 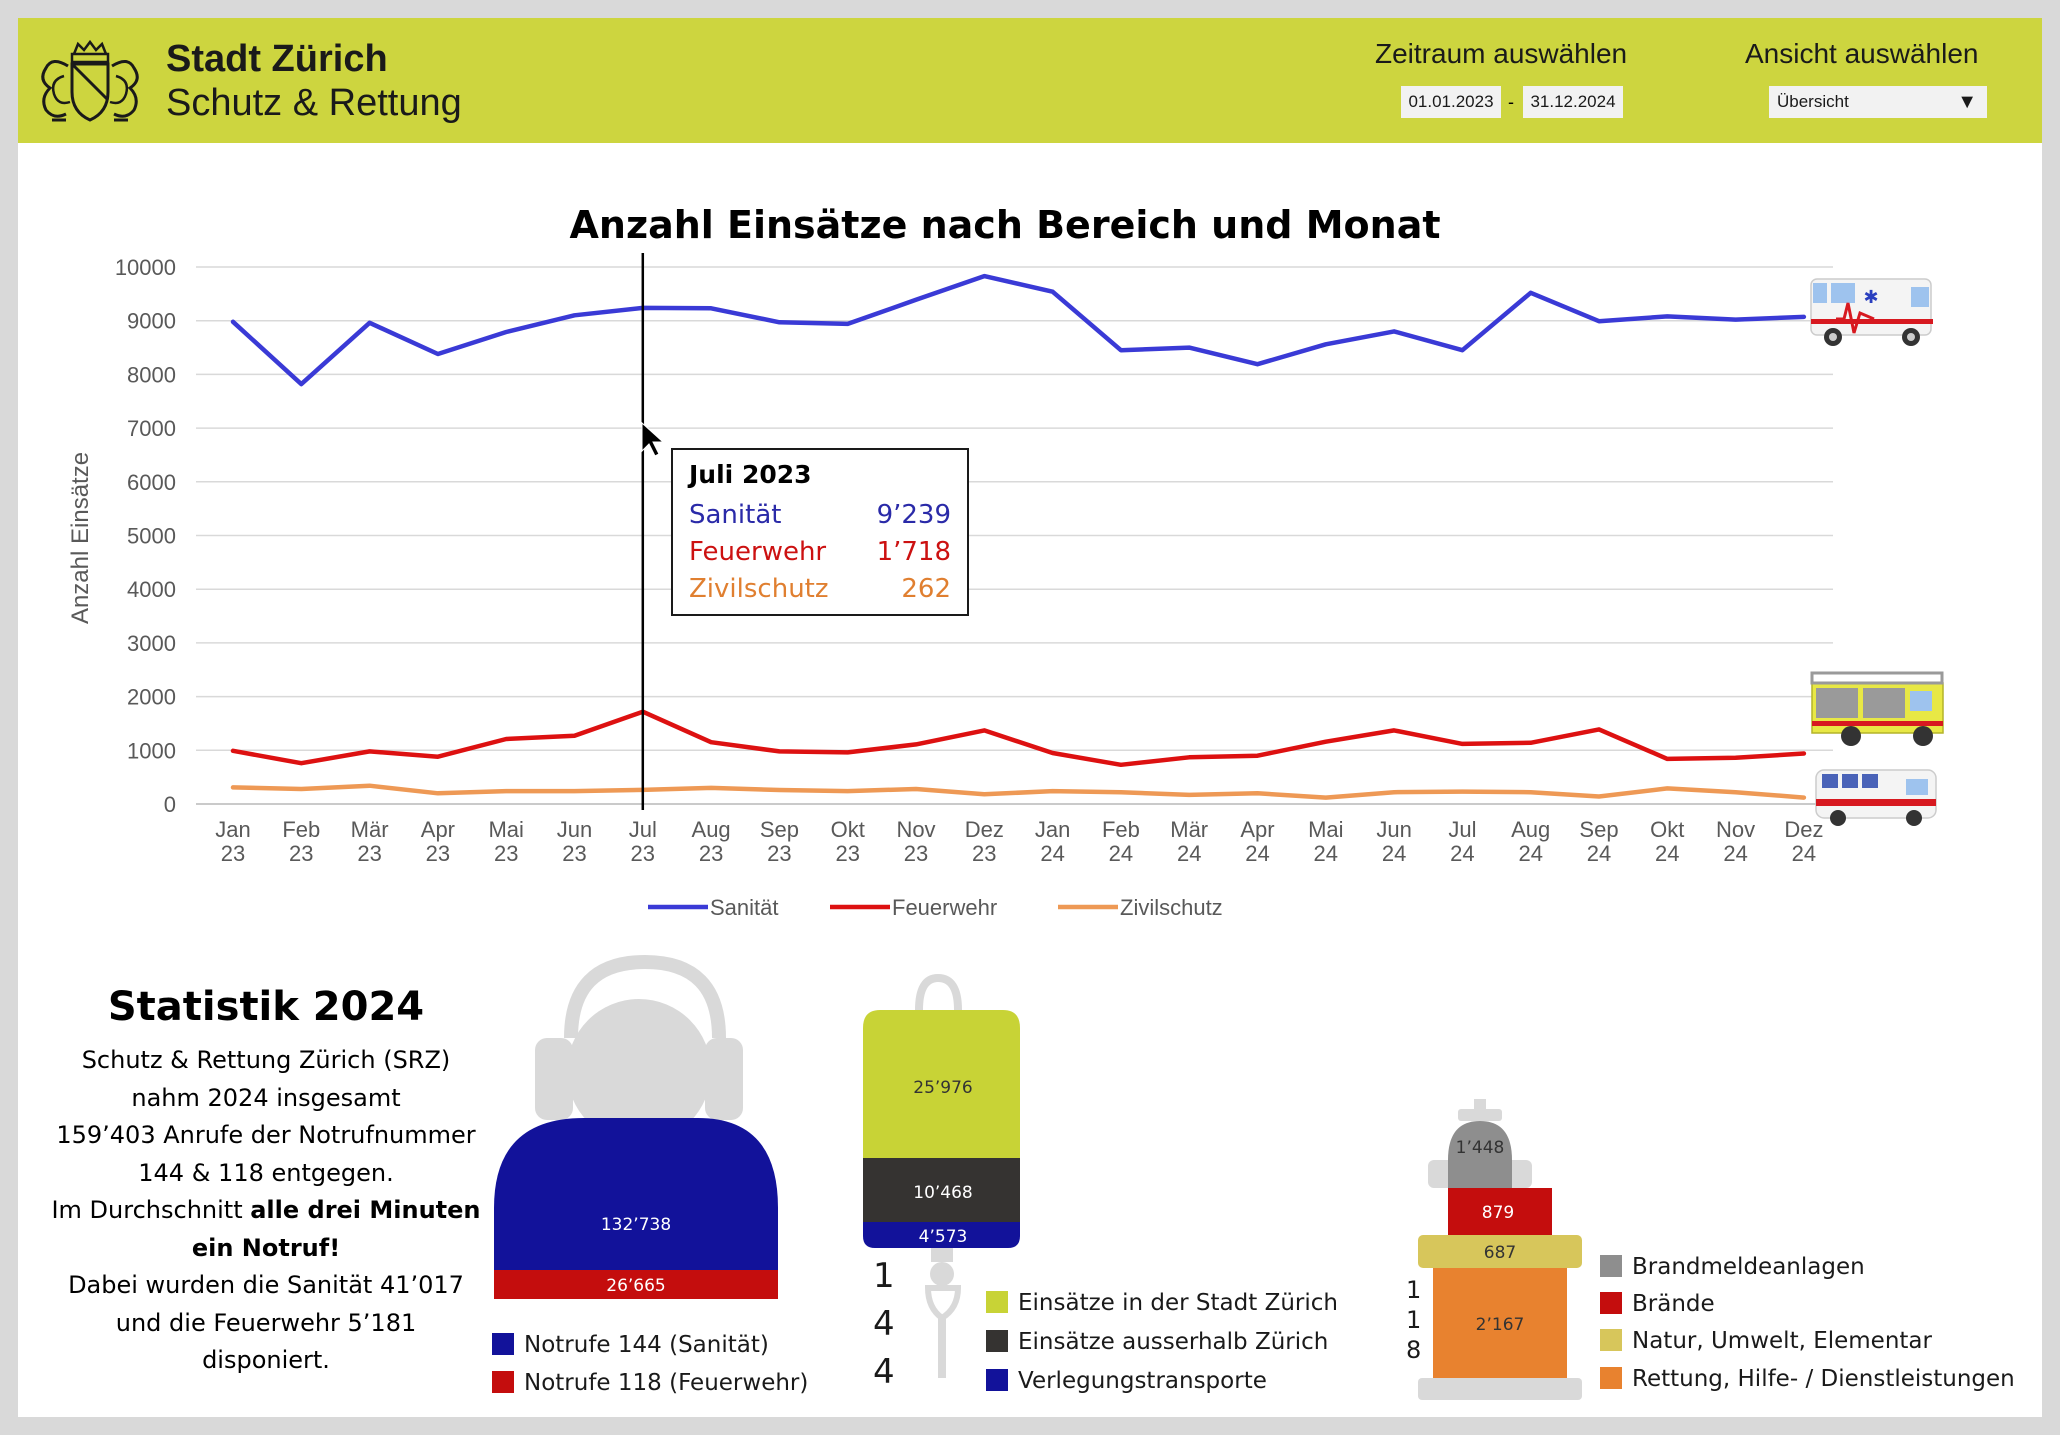 I want to click on calls-segment-label: 26’665, so click(x=635, y=1286).